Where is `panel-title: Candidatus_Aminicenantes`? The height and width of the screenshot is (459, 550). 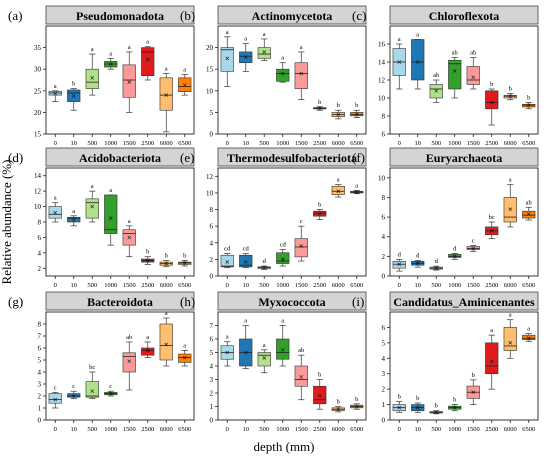 panel-title: Candidatus_Aminicenantes is located at coordinates (464, 302).